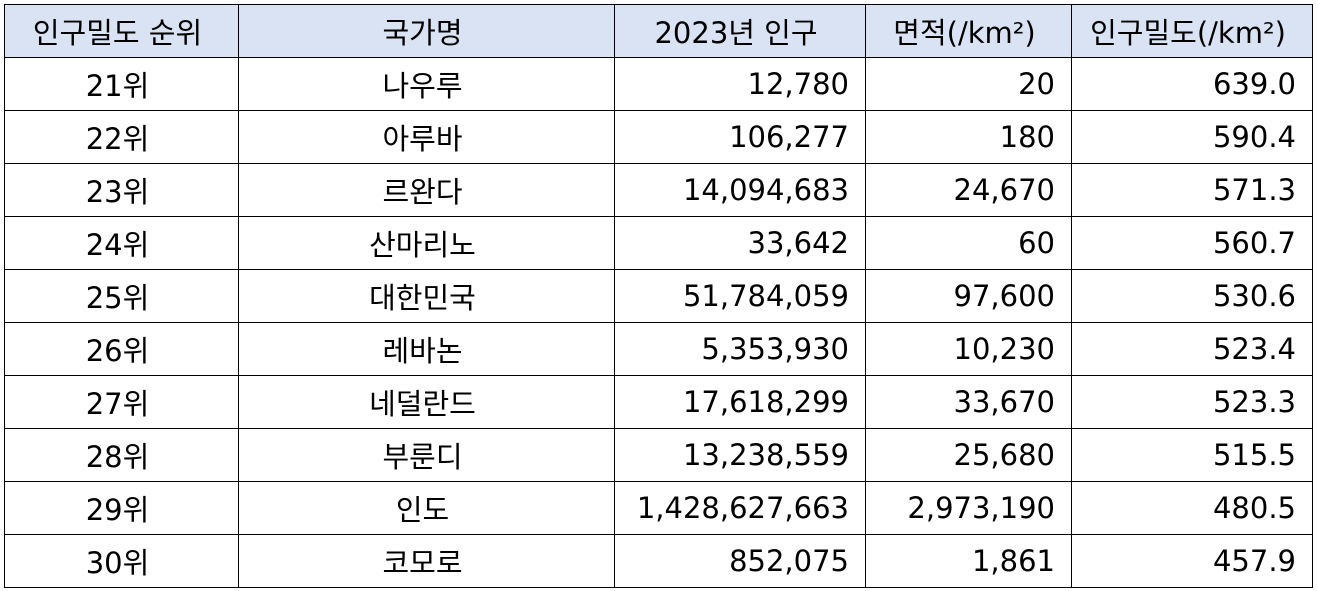 Image resolution: width=1318 pixels, height=591 pixels. Describe the element at coordinates (121, 243) in the screenshot. I see `cell-rank: 24위` at that location.